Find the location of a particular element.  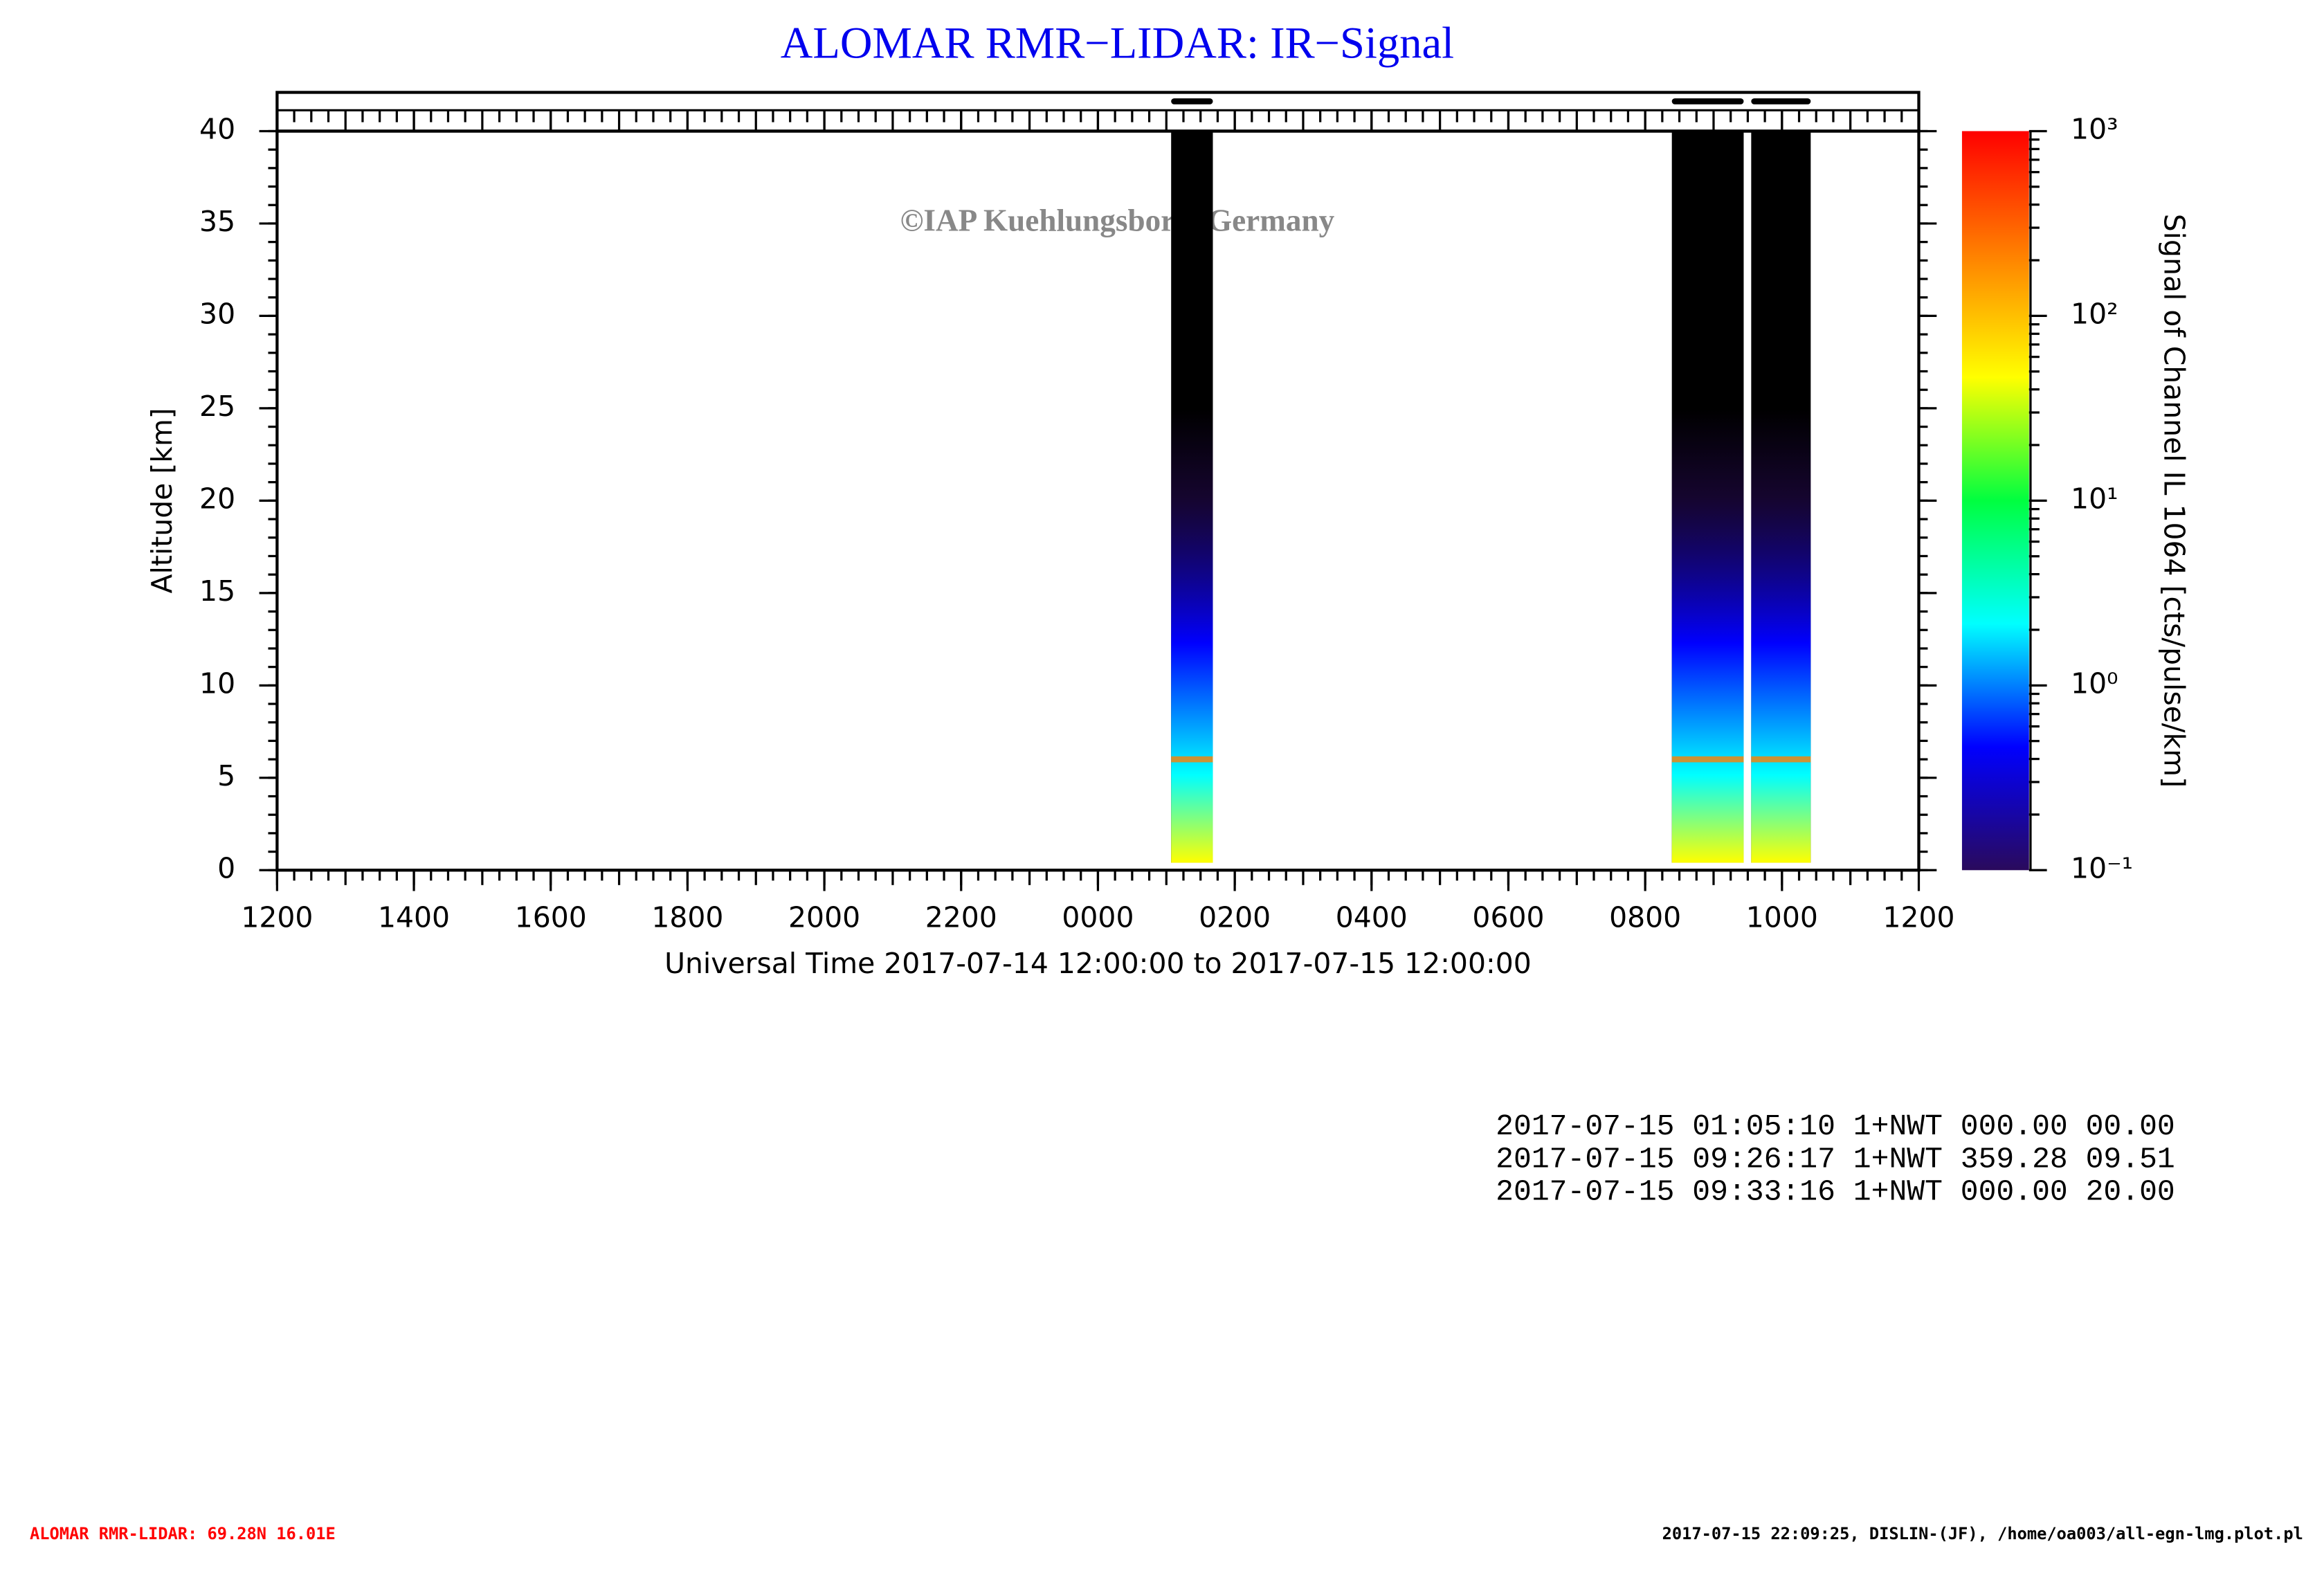

info-line: 2017-07-15 09:33:16 1+NWT 000.00 20.00 is located at coordinates (1835, 1192).